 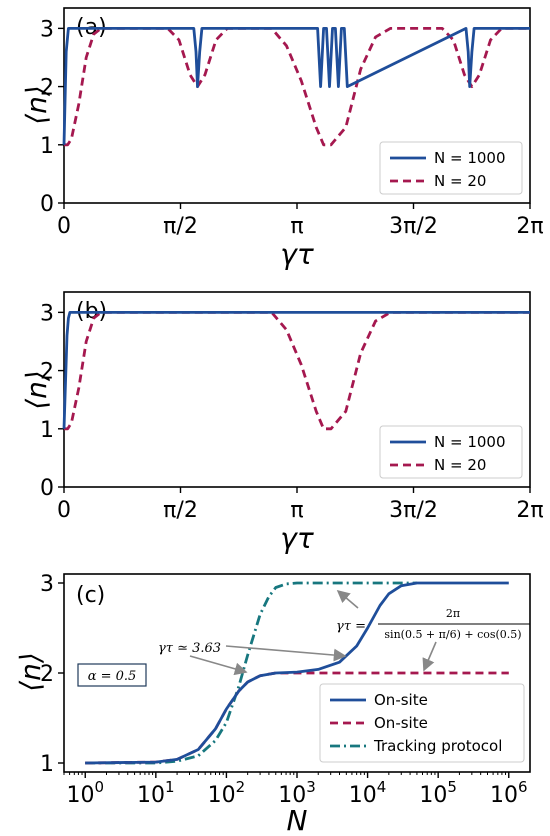 I want to click on panel-c-legend-onsite-solid: On-site, so click(x=401, y=700).